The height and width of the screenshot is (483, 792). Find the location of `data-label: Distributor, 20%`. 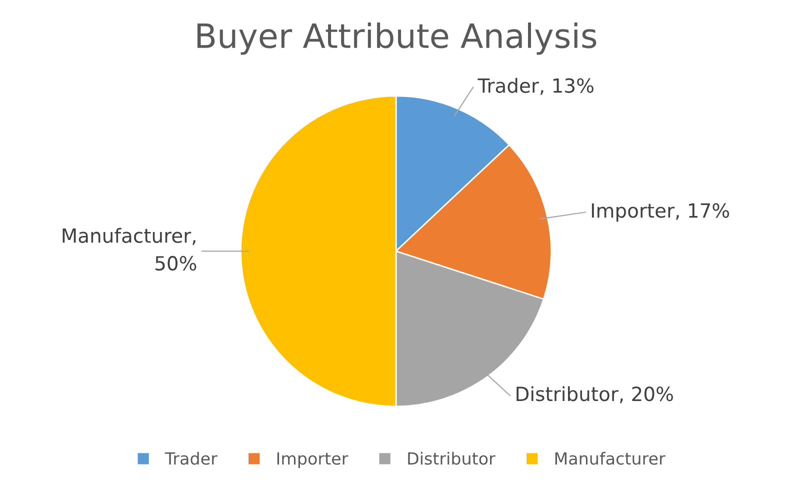

data-label: Distributor, 20% is located at coordinates (594, 395).